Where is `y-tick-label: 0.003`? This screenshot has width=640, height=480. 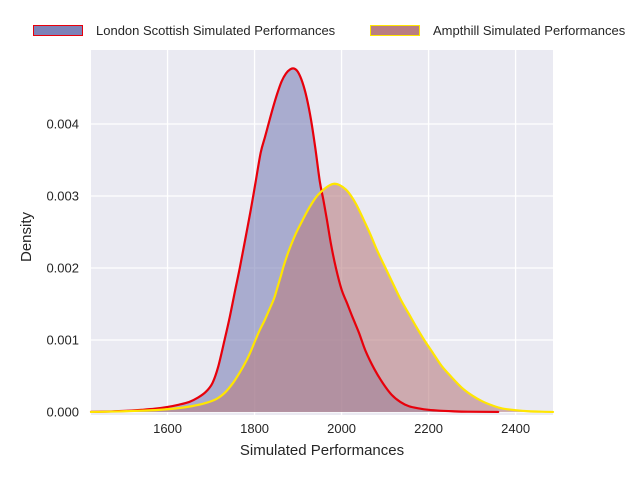 y-tick-label: 0.003 is located at coordinates (62, 196).